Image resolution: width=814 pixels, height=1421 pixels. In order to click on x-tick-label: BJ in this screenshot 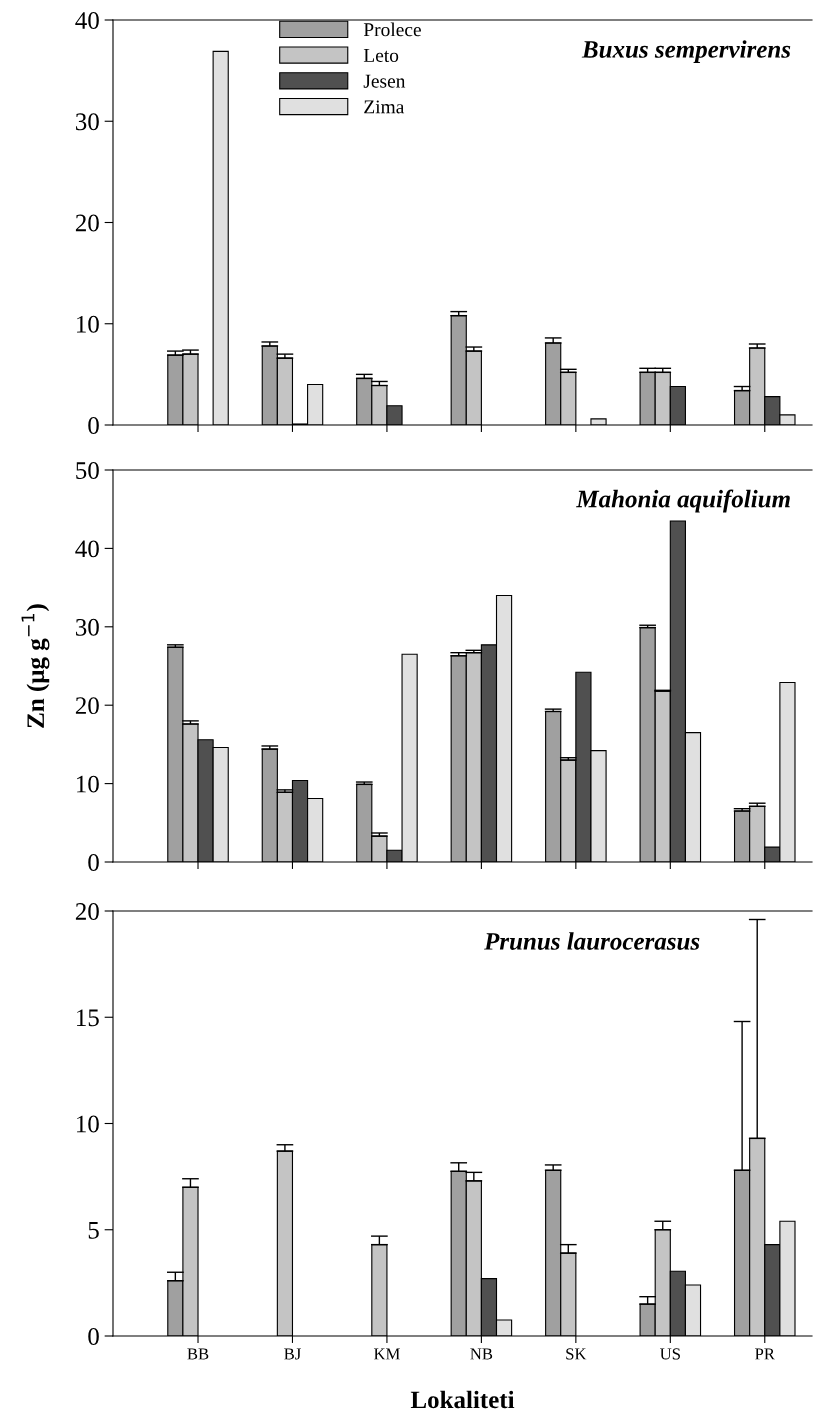, I will do `click(292, 1354)`.